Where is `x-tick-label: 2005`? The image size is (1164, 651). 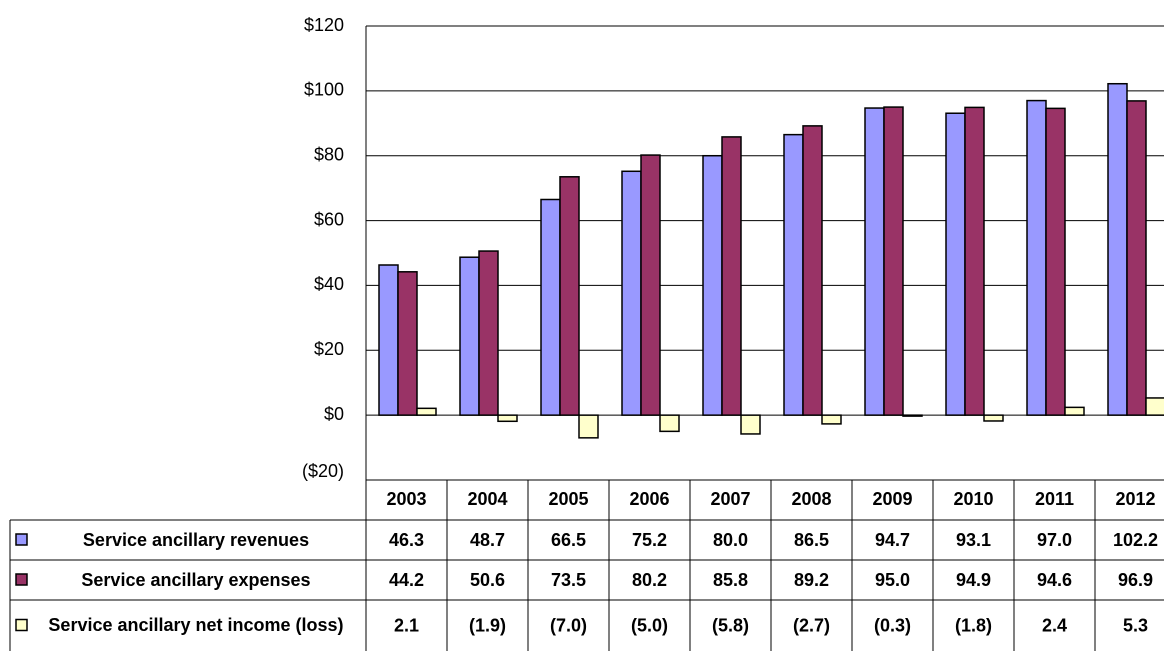
x-tick-label: 2005 is located at coordinates (568, 499).